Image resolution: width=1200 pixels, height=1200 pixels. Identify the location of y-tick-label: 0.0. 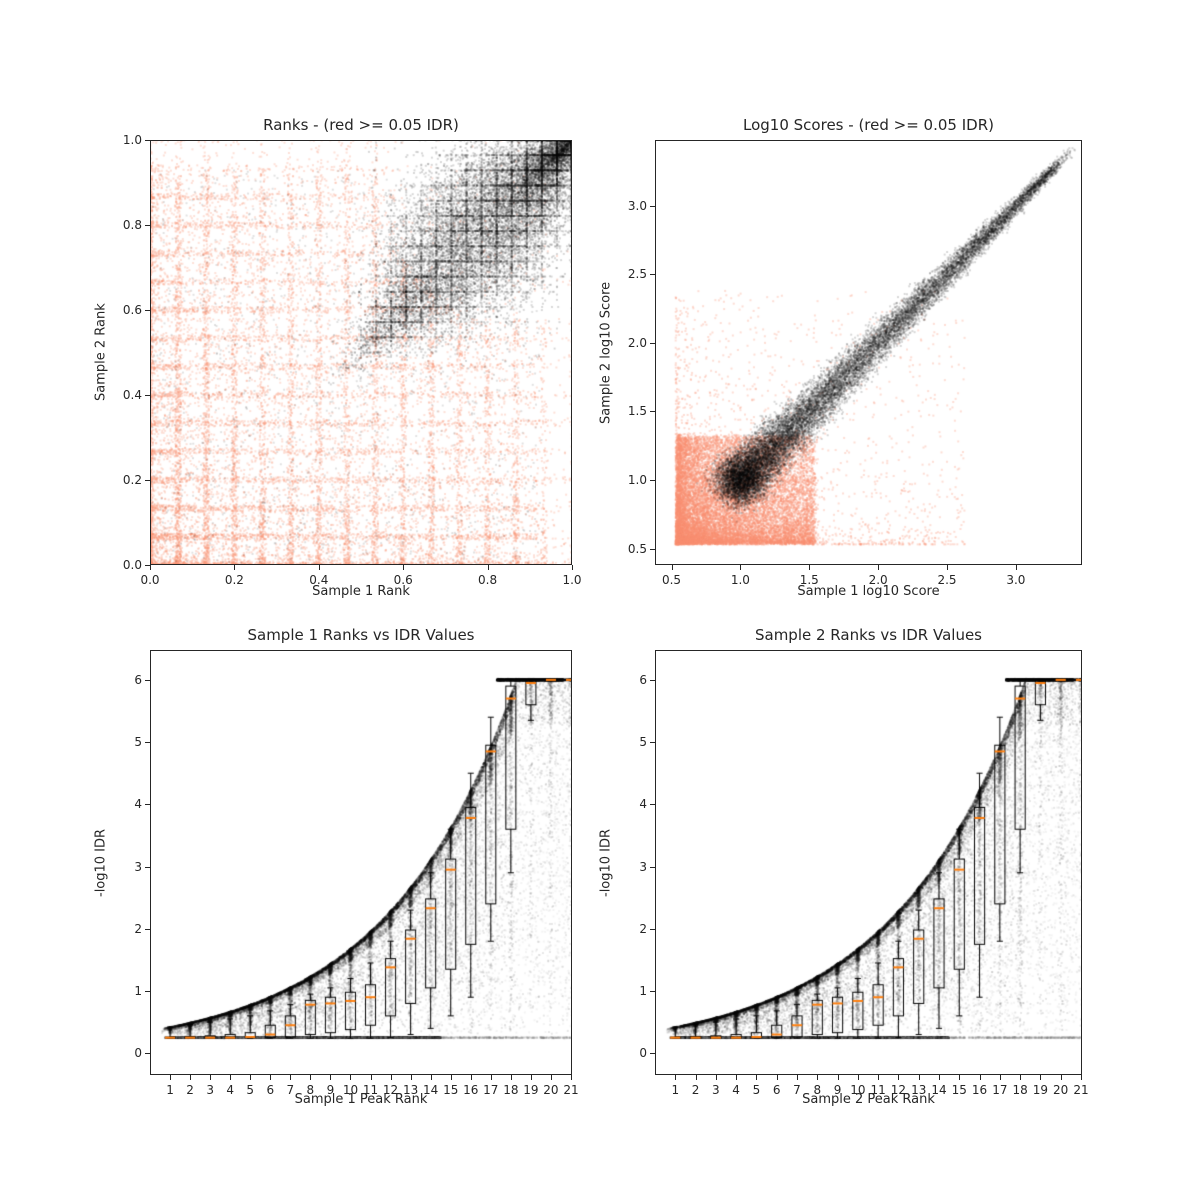
(132, 565).